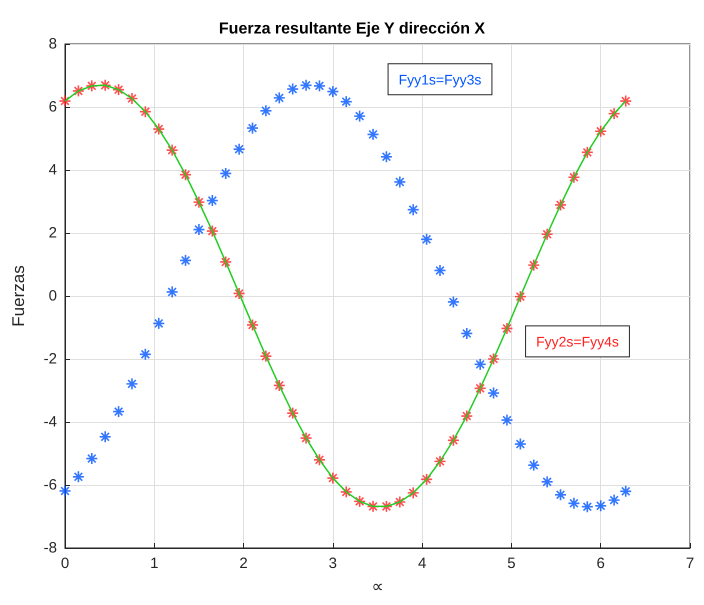  I want to click on annotation: Fyy2s=Fyy4s, so click(577, 341).